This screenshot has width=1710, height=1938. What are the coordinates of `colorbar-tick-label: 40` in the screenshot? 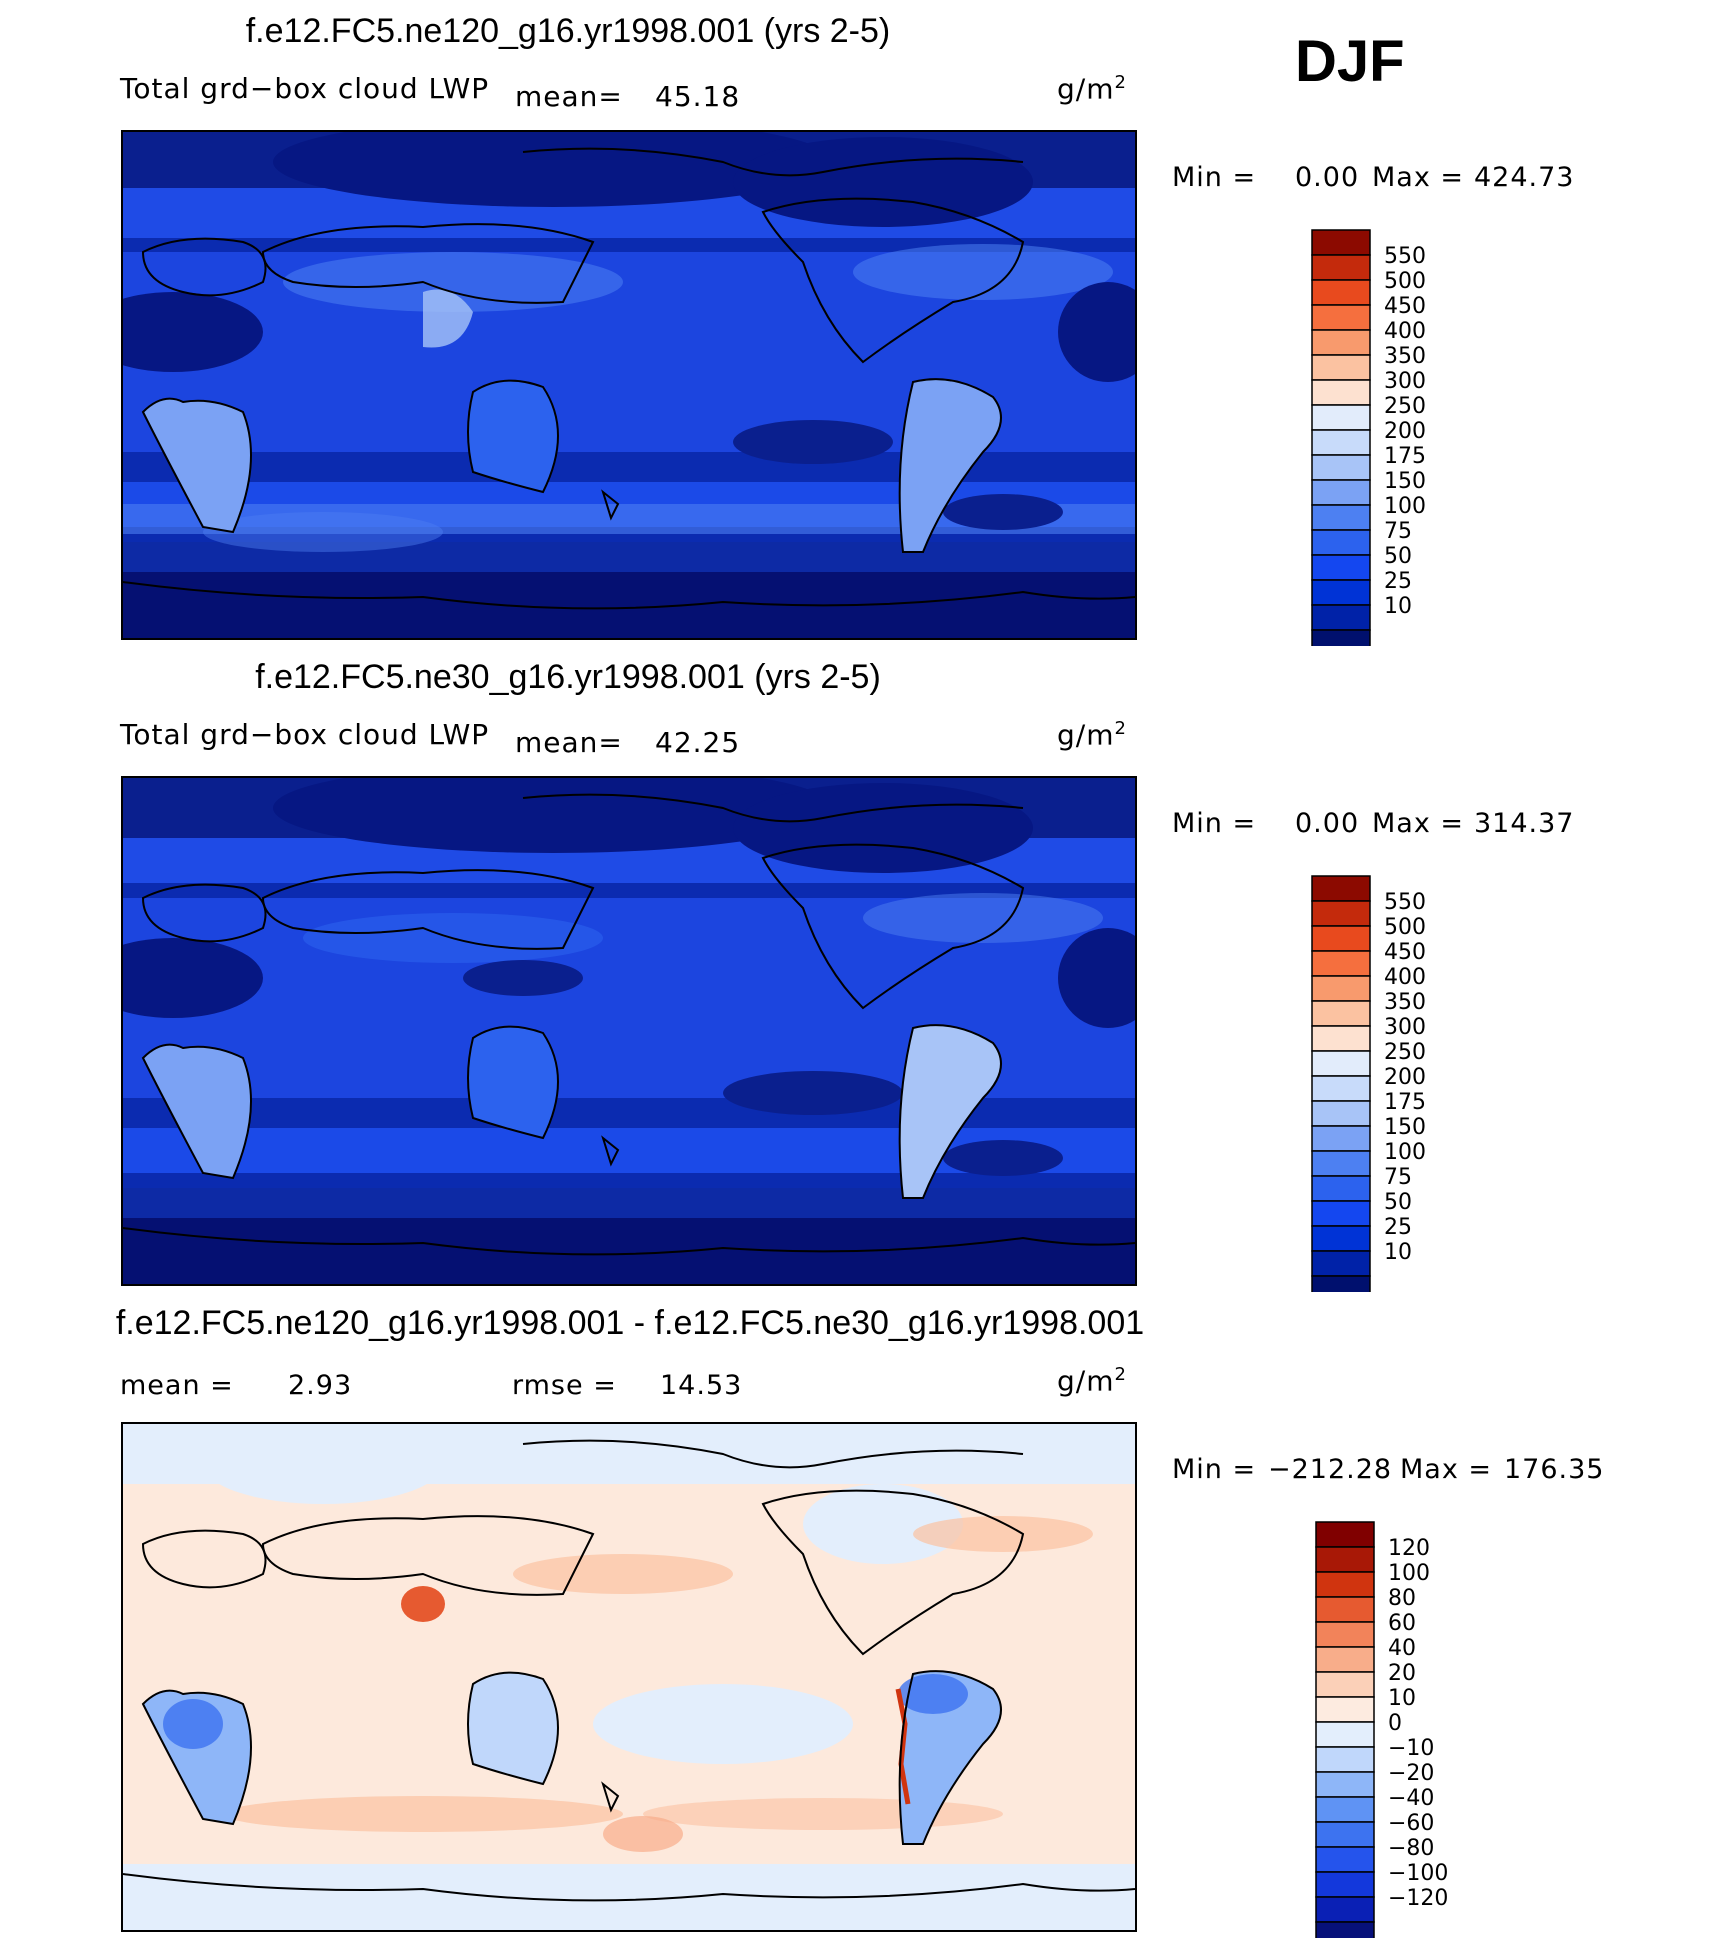 It's located at (1402, 1648).